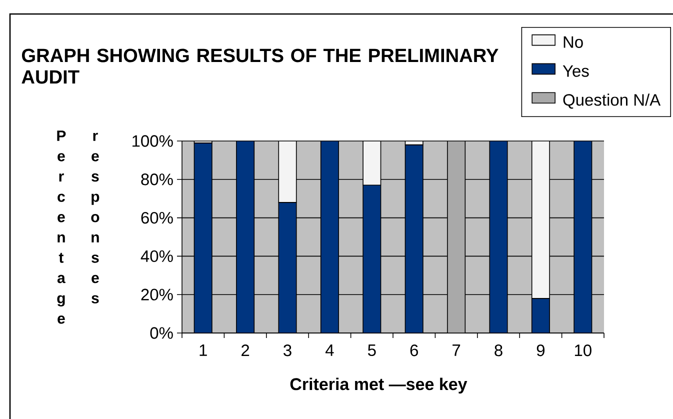 The image size is (673, 419). What do you see at coordinates (583, 350) in the screenshot?
I see `x-tick-label: 10` at bounding box center [583, 350].